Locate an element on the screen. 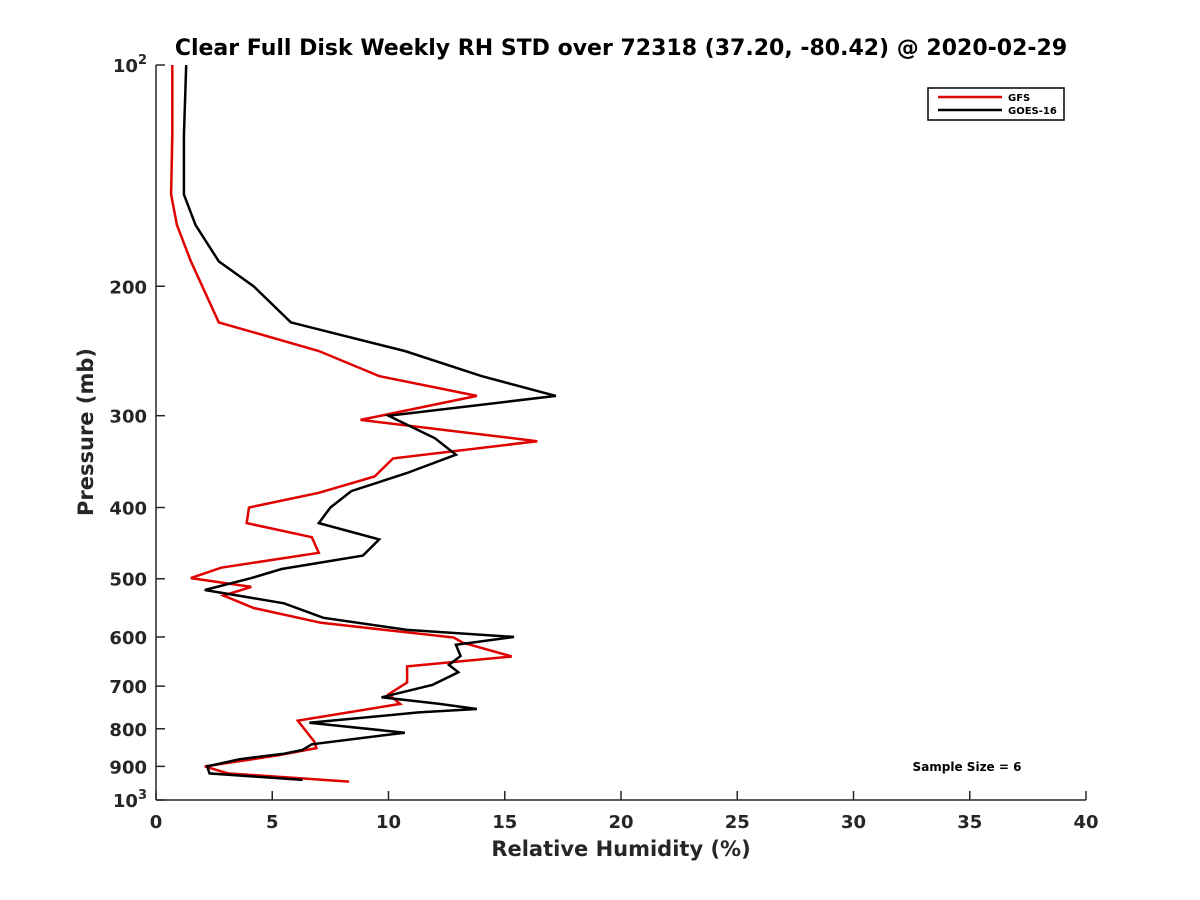 This screenshot has height=900, width=1200. y-tick-label: 200 is located at coordinates (128, 287).